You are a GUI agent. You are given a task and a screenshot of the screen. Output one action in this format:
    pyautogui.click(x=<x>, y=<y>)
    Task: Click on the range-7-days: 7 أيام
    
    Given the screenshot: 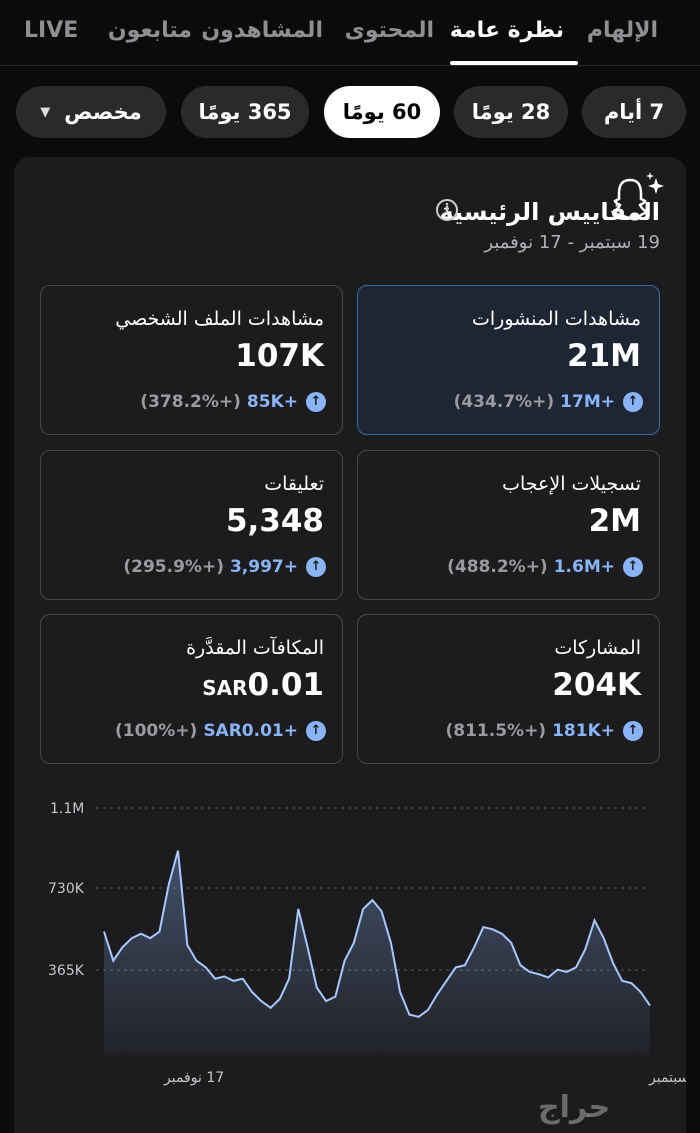 What is the action you would take?
    pyautogui.click(x=634, y=112)
    